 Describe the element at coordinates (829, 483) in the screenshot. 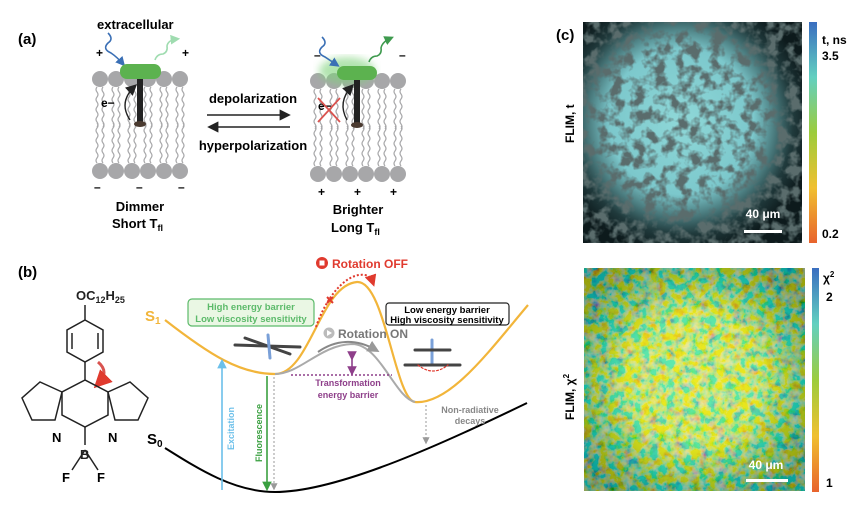

I see `chi2-colorbar-min: 1` at that location.